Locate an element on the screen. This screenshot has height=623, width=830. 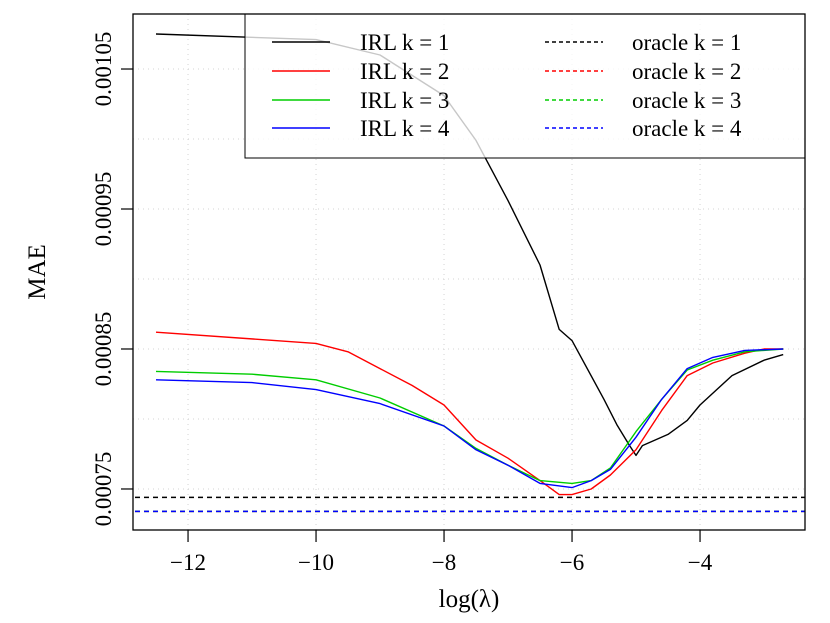
legend-label: IRL k = 4 is located at coordinates (405, 128).